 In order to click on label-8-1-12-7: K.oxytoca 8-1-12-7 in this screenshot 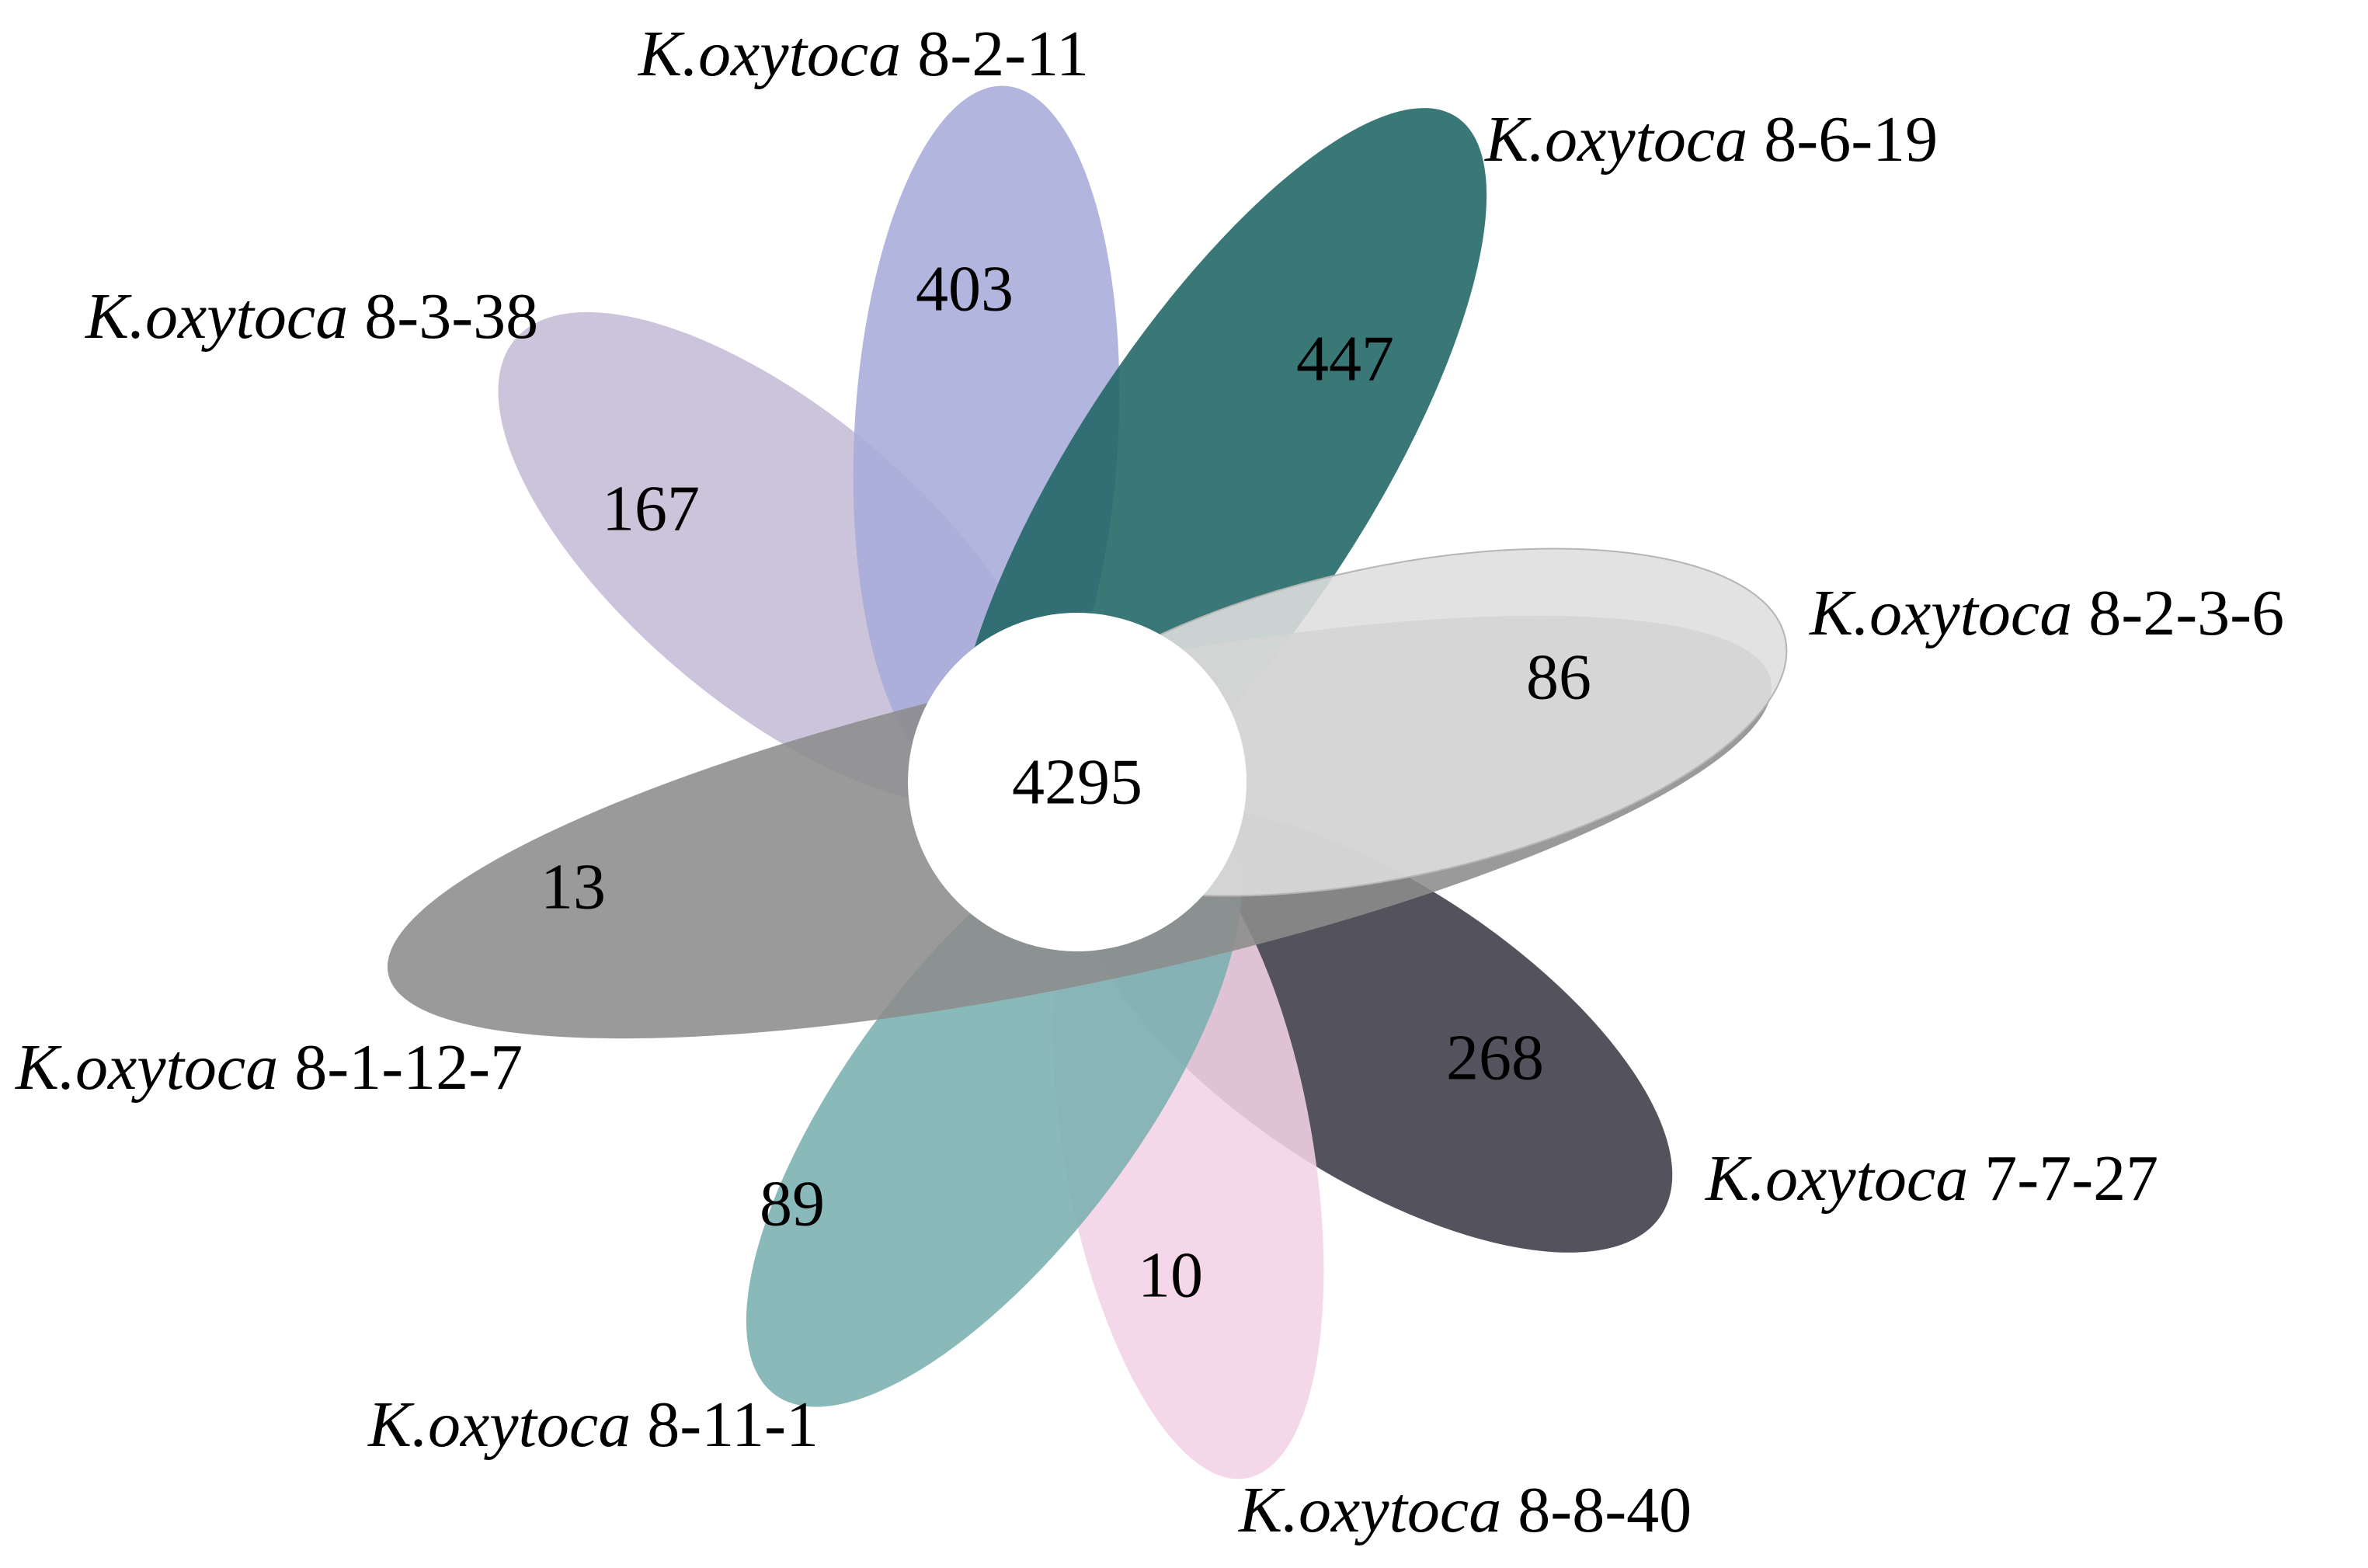, I will do `click(269, 1067)`.